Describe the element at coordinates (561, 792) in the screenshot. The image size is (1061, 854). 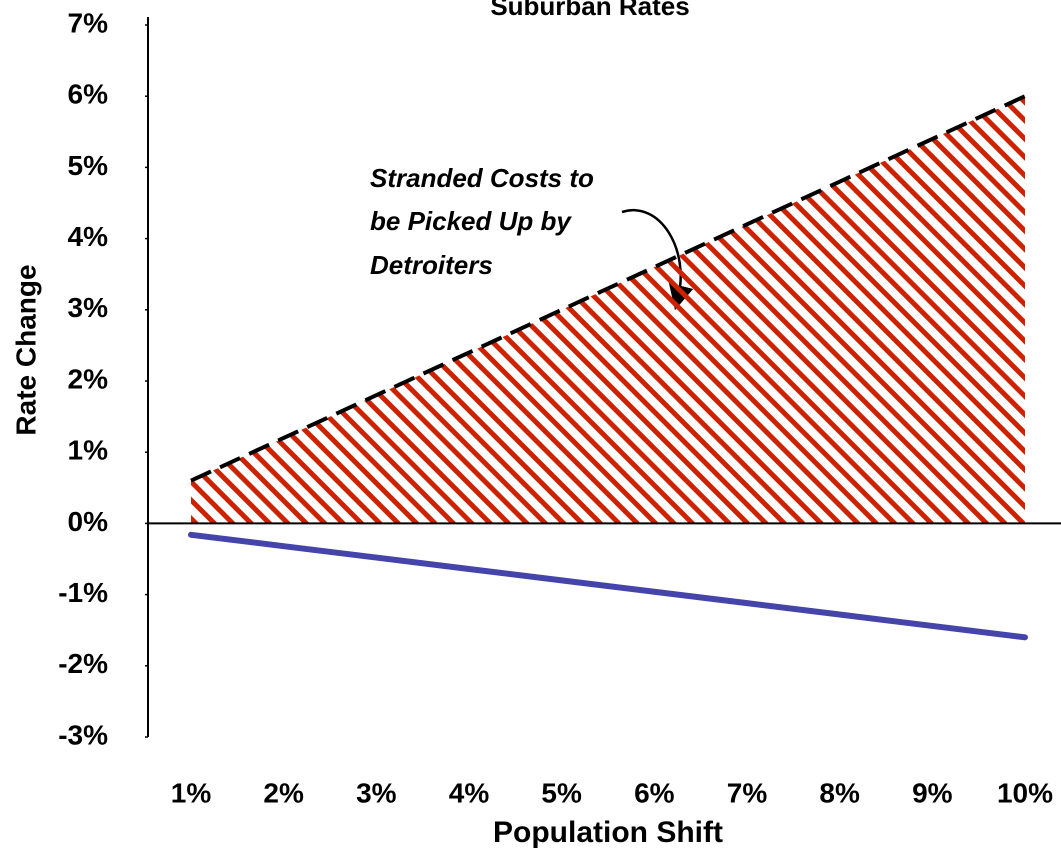
I see `x-tick-label: 5%` at that location.